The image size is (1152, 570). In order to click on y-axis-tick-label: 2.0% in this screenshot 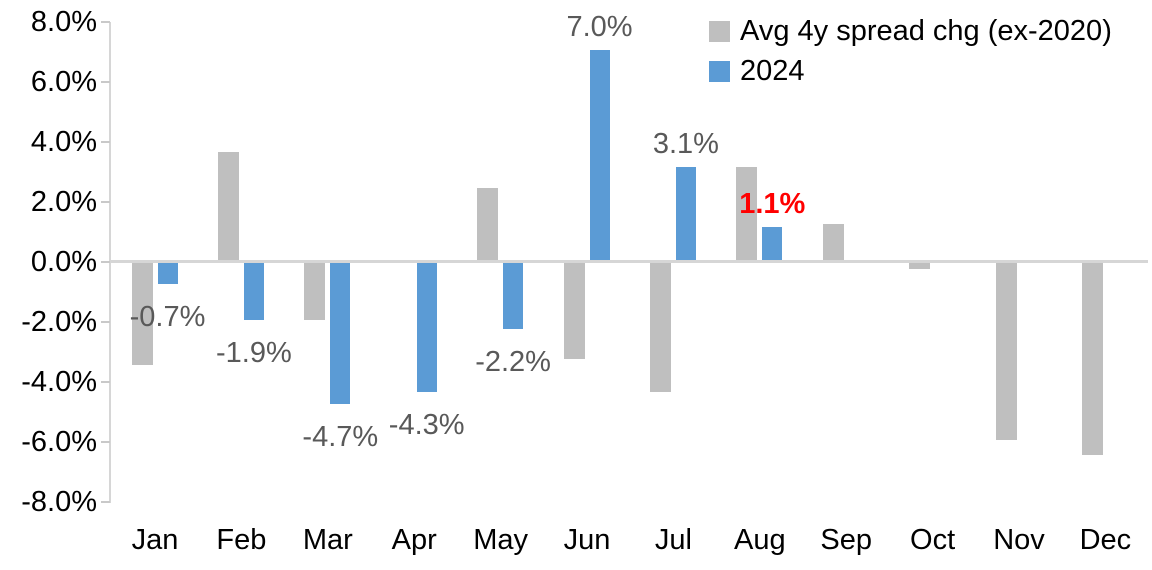, I will do `click(63, 202)`.